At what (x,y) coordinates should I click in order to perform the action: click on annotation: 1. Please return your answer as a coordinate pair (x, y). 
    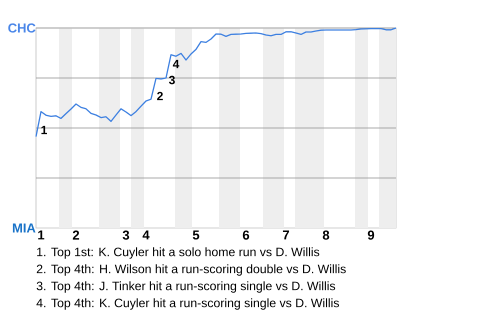
    Looking at the image, I should click on (44, 130).